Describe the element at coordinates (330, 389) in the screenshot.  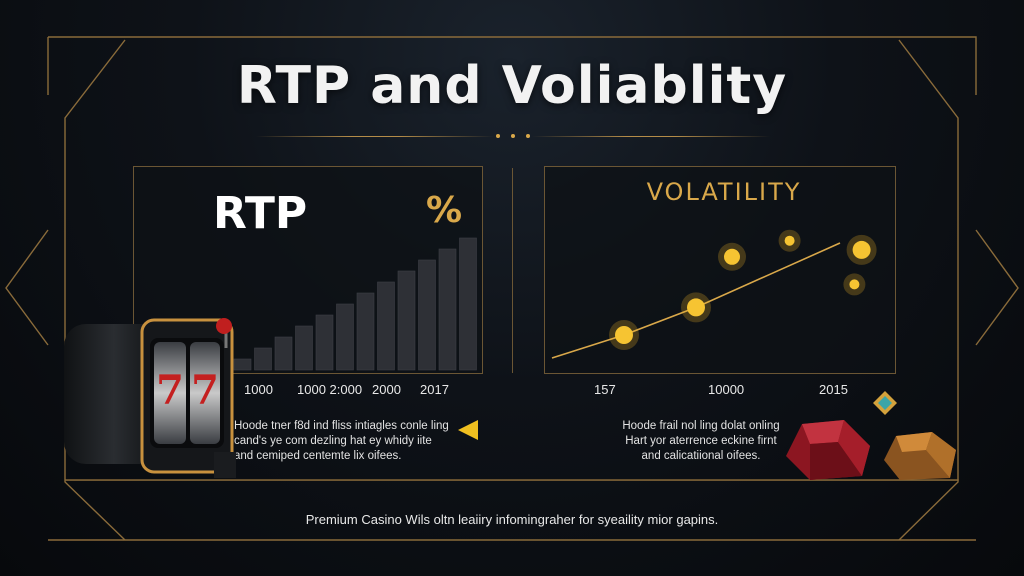
I see `rtp-x-label: 1000 2:000` at that location.